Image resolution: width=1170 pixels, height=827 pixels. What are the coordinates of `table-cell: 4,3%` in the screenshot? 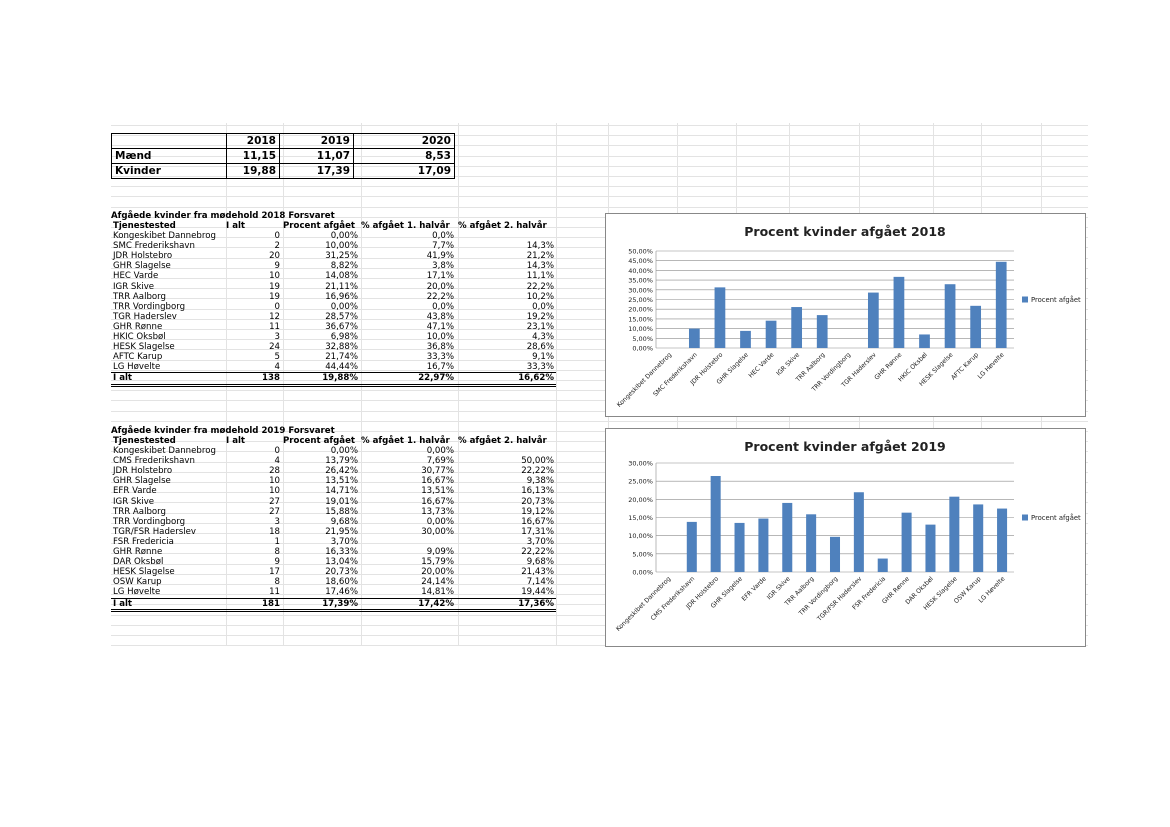 It's located at (543, 337).